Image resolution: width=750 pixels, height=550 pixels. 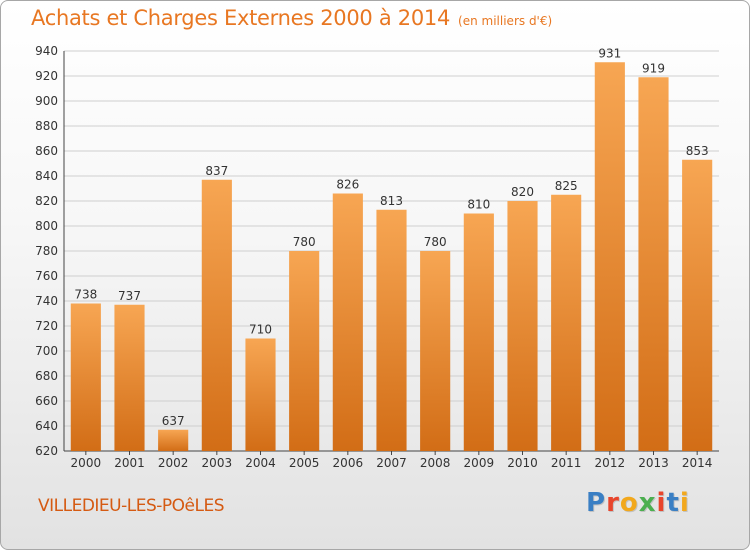 I want to click on x-tick-label: 2000, so click(x=86, y=463).